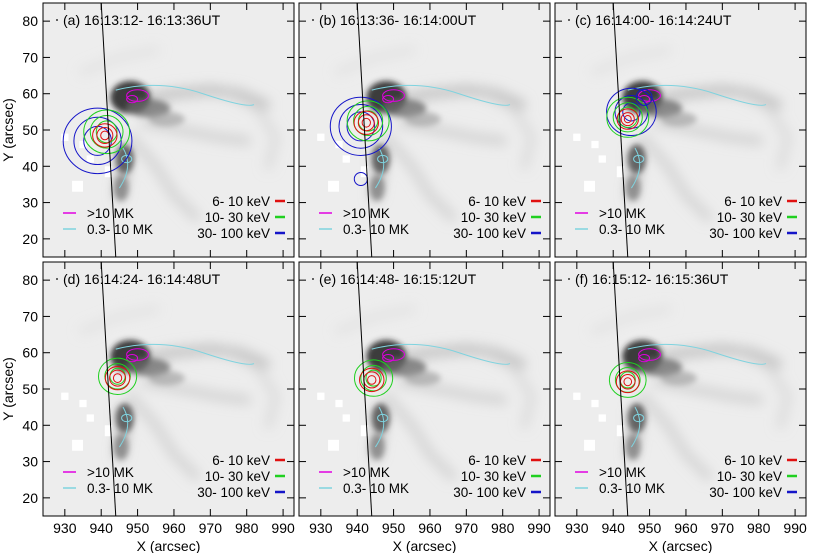  Describe the element at coordinates (30, 21) in the screenshot. I see `y-tick-label: 80` at that location.